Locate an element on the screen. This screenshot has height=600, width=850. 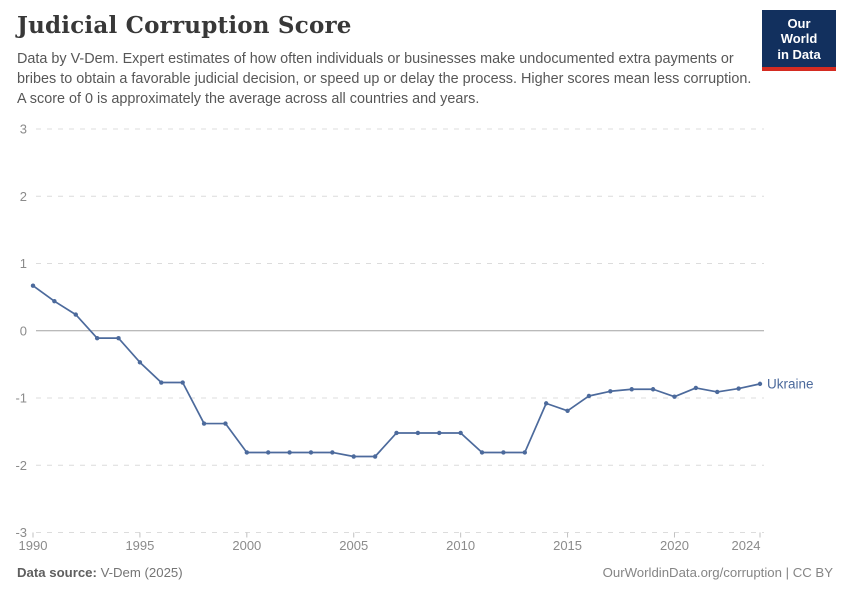
x-tick-label-1990: 1990 is located at coordinates (33, 545).